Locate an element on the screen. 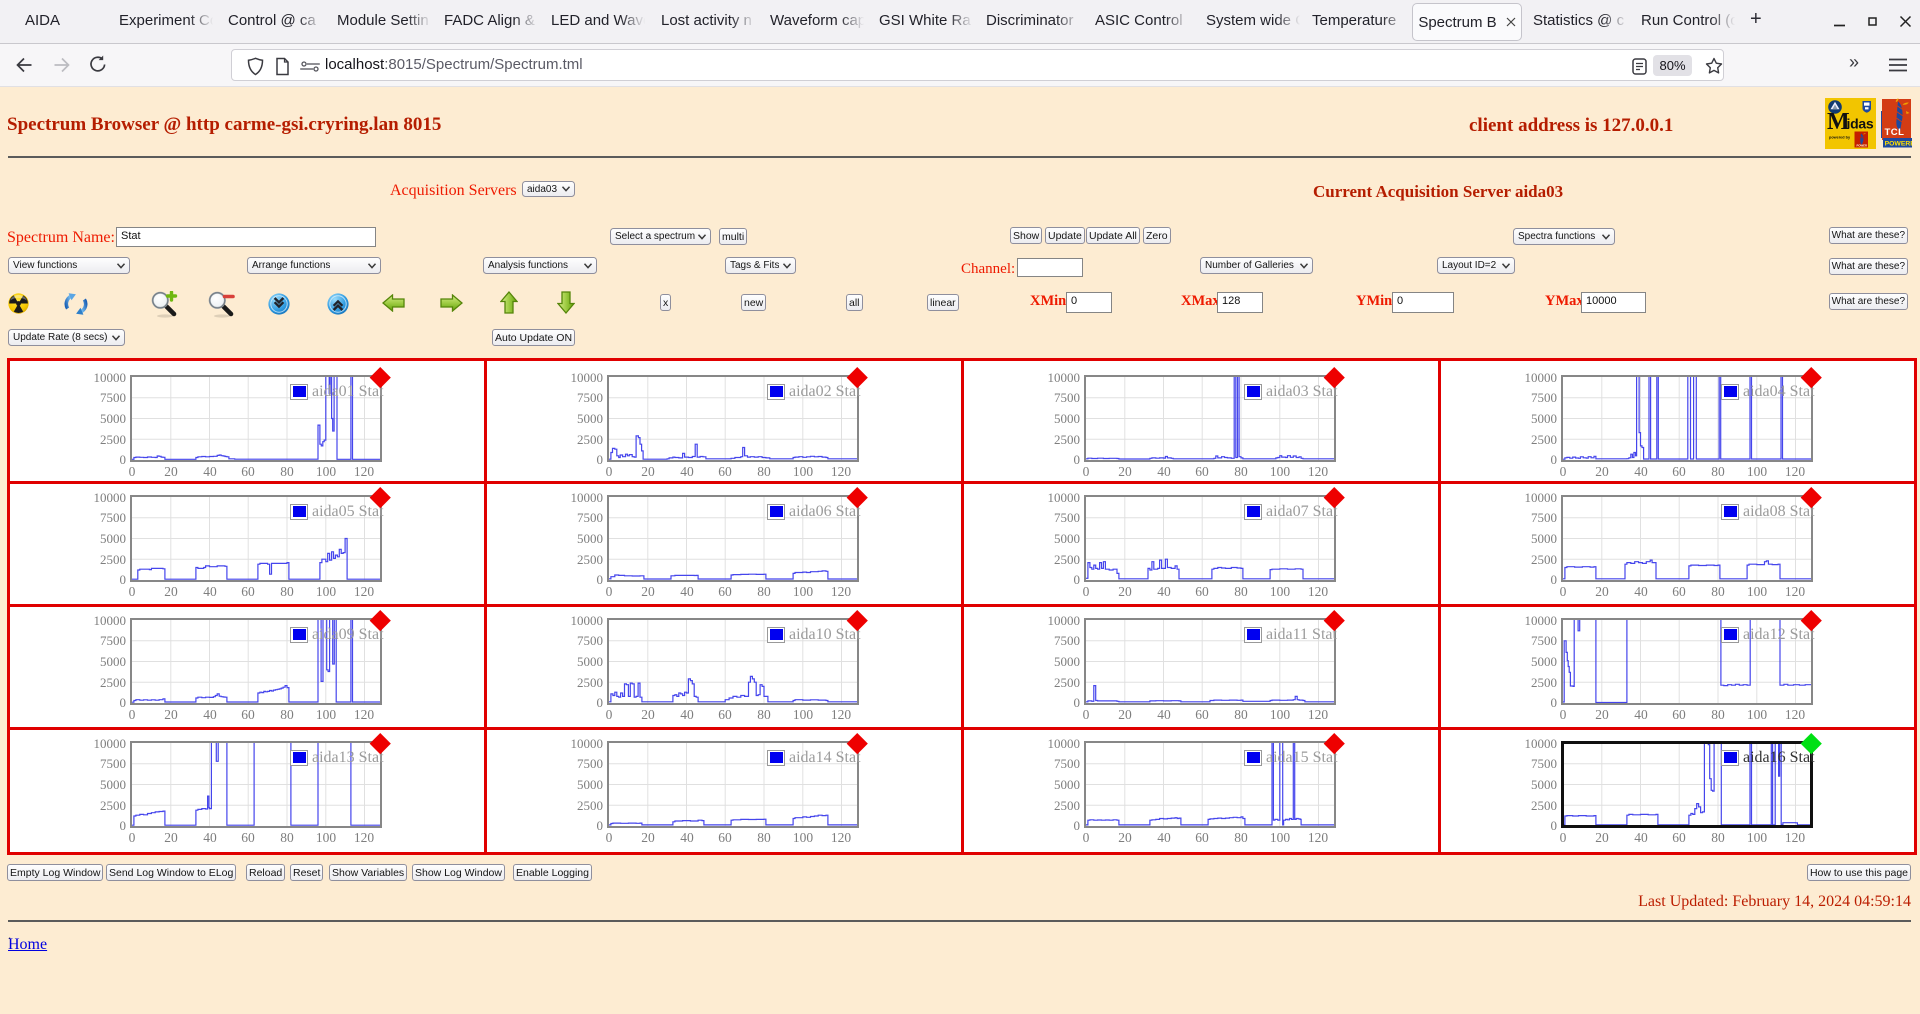  svg-text: POWER is located at coordinates (1862, 146).